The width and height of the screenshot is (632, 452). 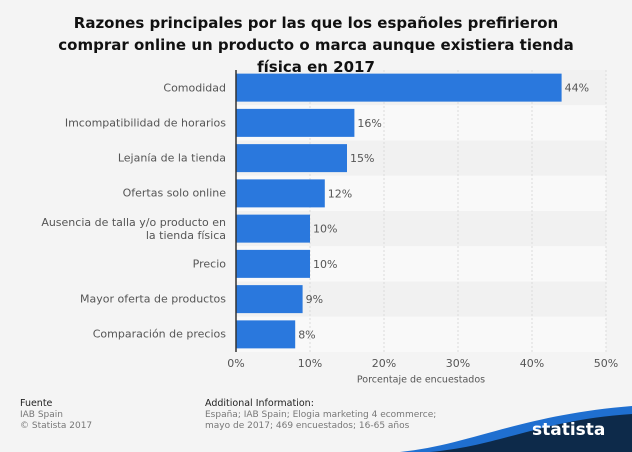 I want to click on y-tick-label: Precio, so click(x=209, y=264).